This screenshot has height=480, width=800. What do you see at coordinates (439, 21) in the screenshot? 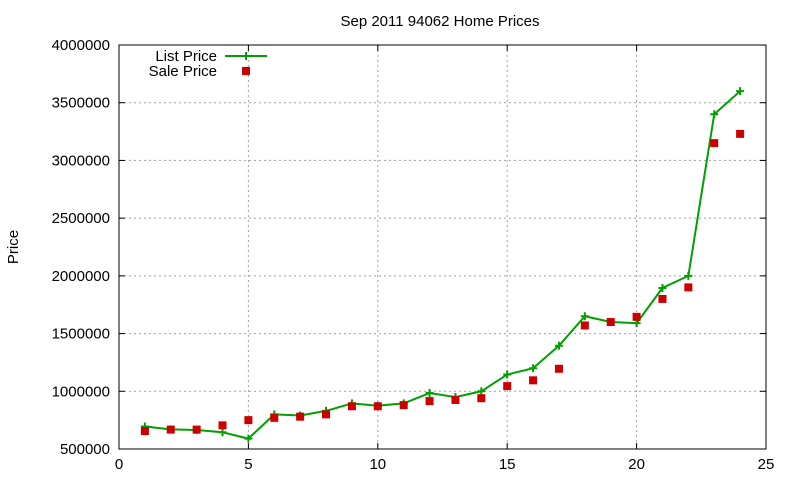
I see `chart-title: Sep 2011 94062 Home Prices` at bounding box center [439, 21].